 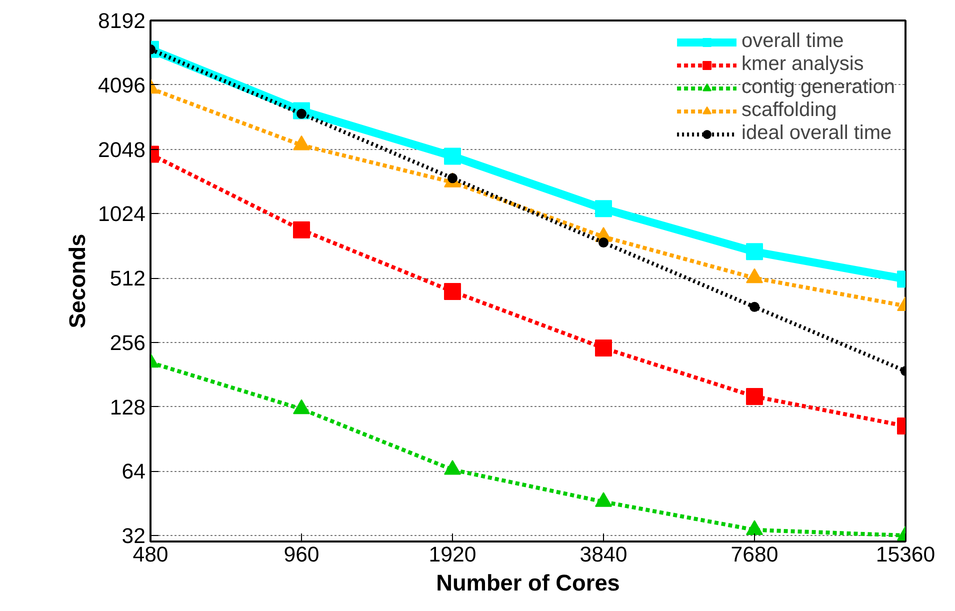 What do you see at coordinates (604, 554) in the screenshot?
I see `x-tick-label: 3840` at bounding box center [604, 554].